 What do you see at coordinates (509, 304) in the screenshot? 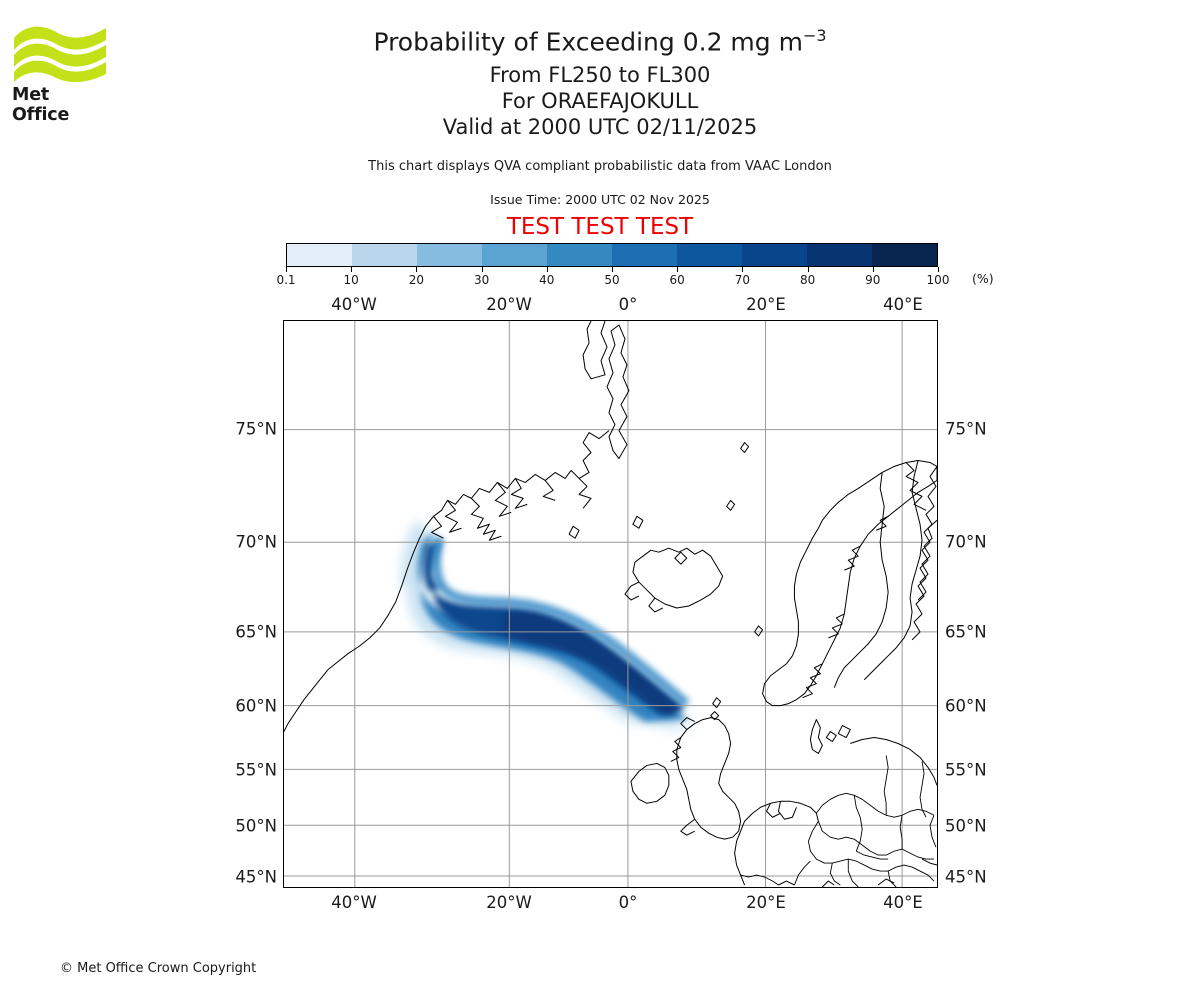
I see `lon-label-top-1: 20°W` at bounding box center [509, 304].